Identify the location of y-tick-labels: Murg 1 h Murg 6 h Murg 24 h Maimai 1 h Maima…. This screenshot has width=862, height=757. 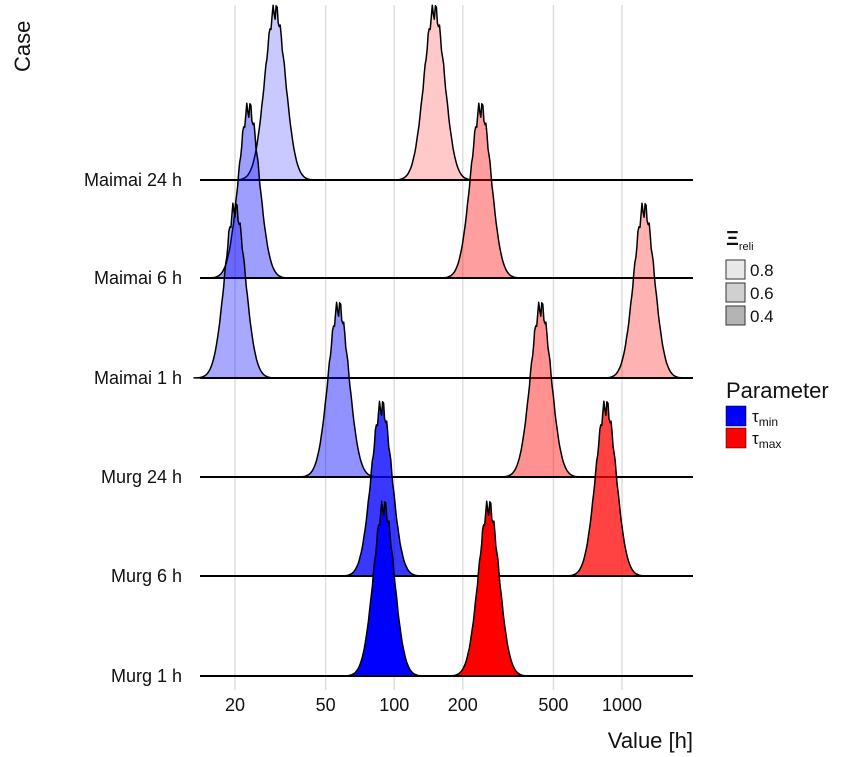
(133, 428).